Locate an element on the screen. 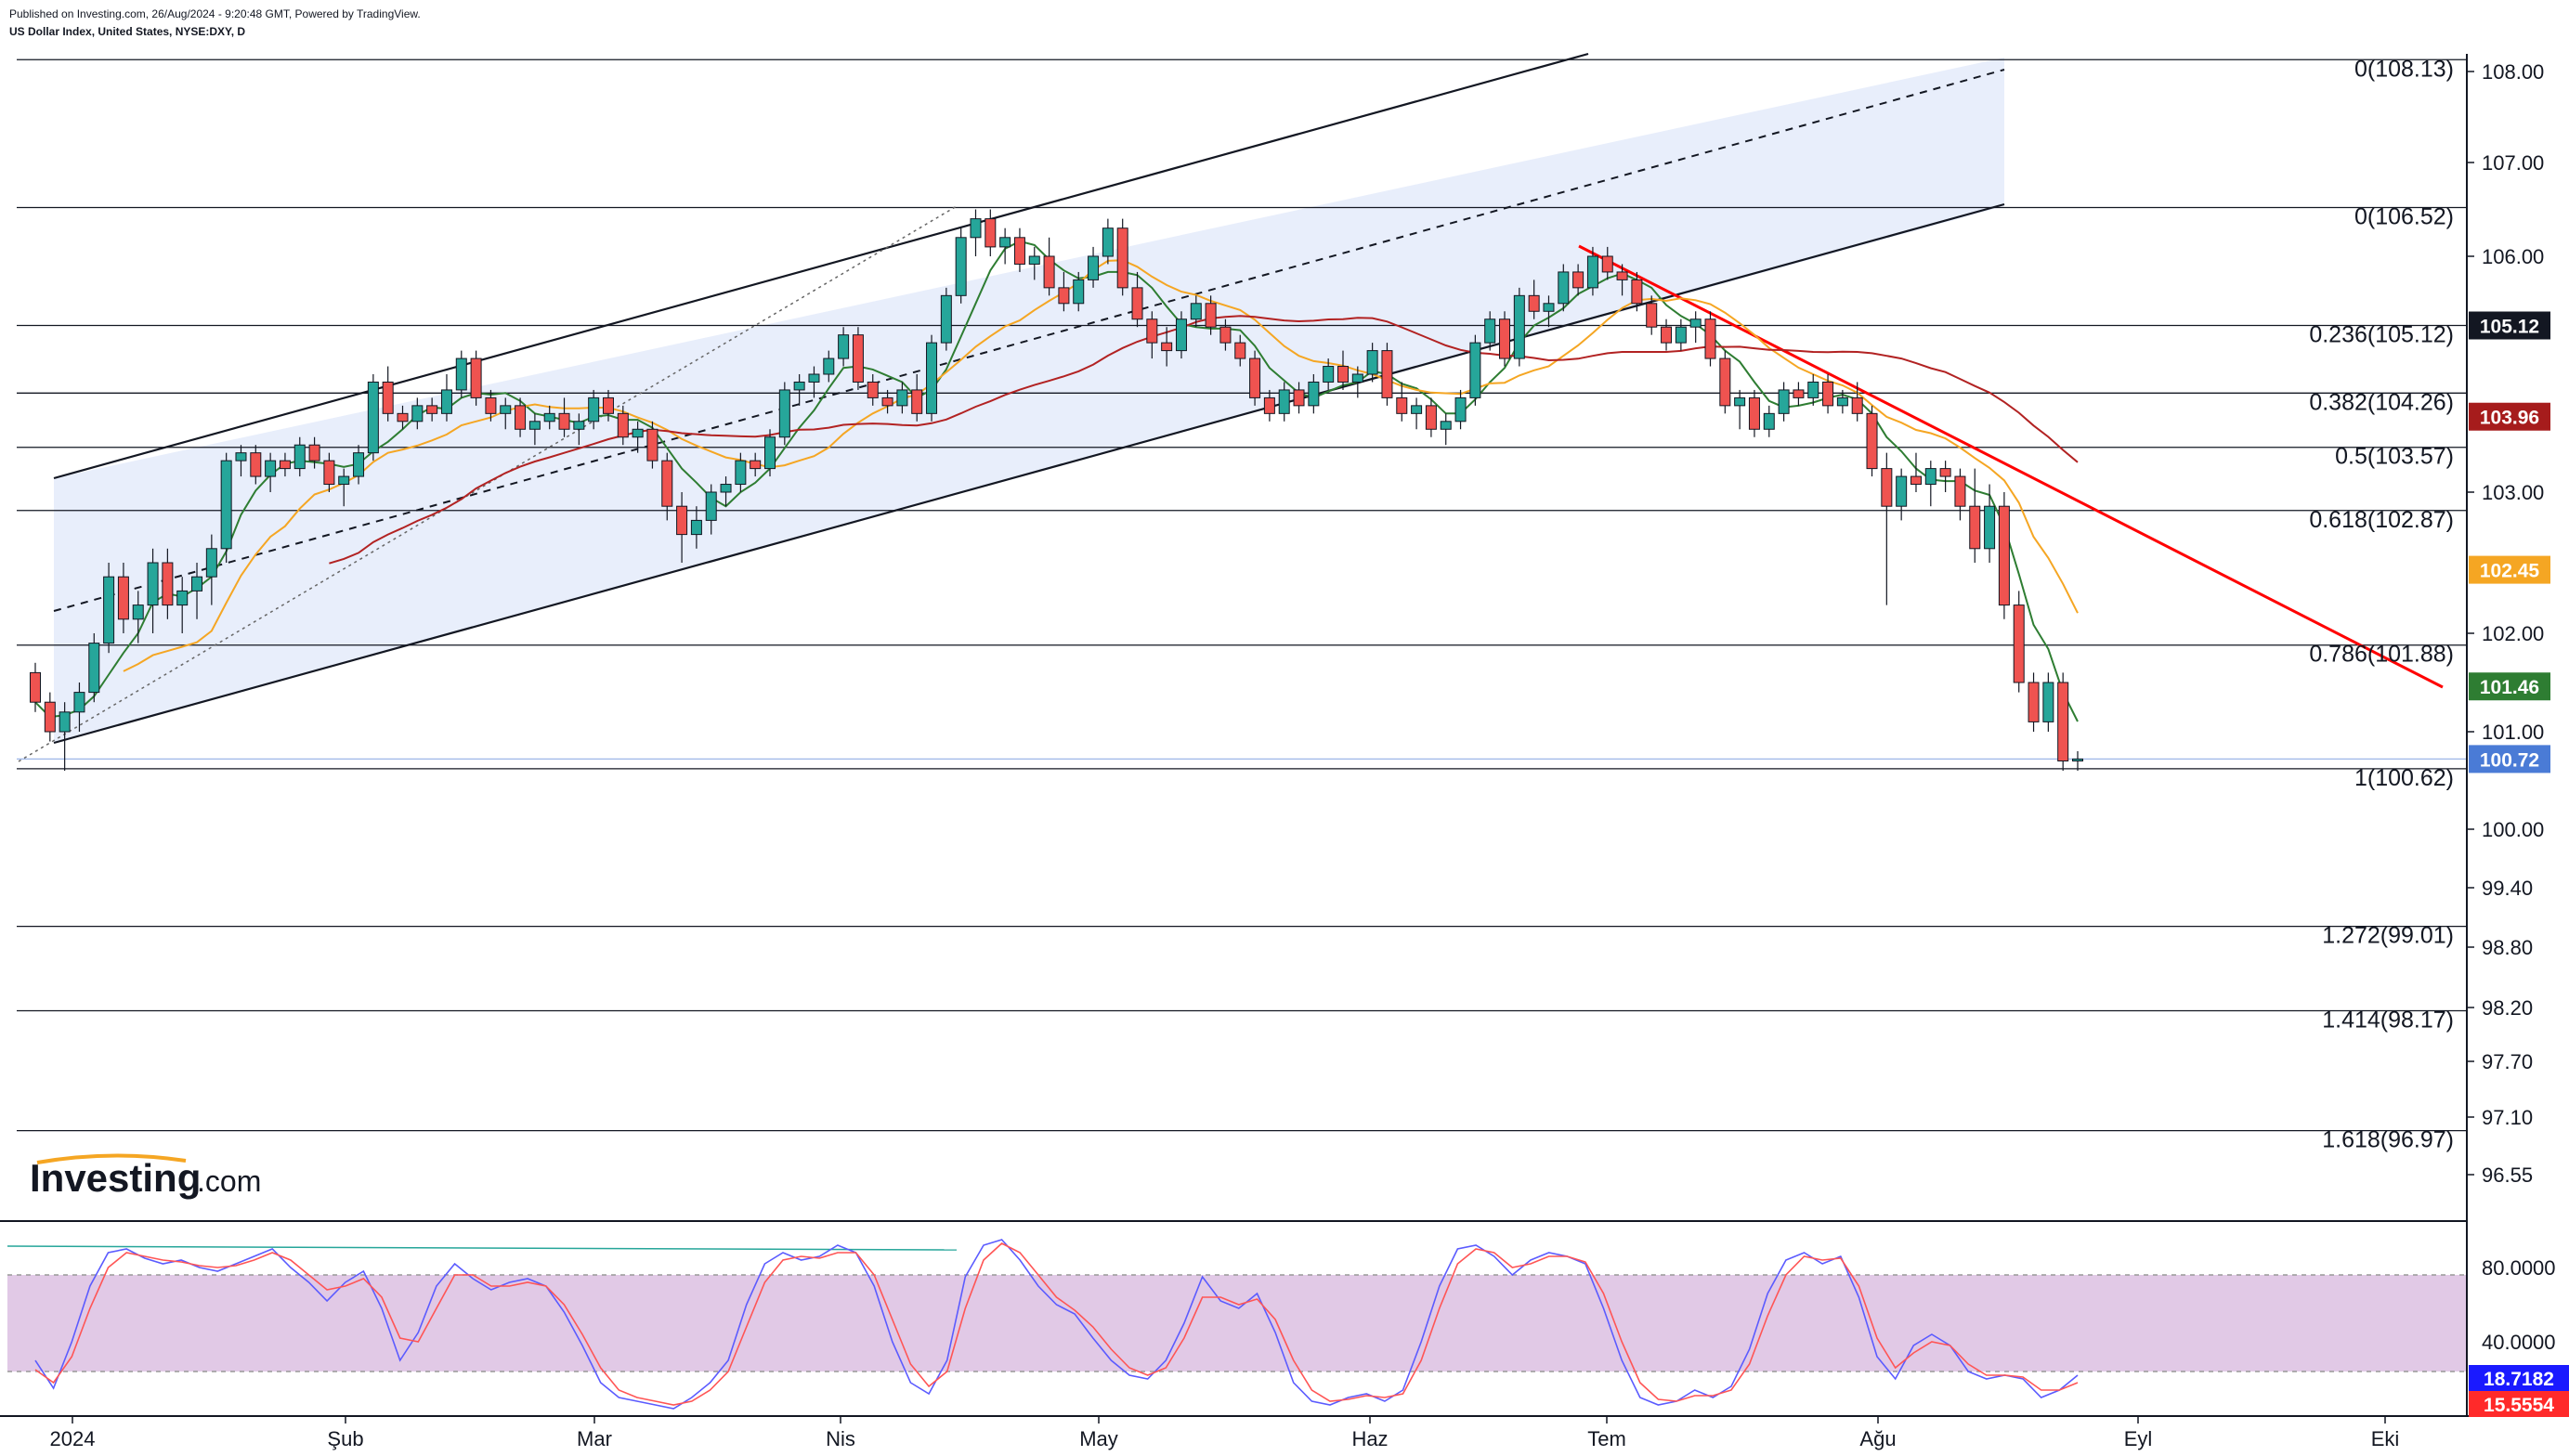 The width and height of the screenshot is (2569, 1456). time-tick-label: 2024 is located at coordinates (73, 1438).